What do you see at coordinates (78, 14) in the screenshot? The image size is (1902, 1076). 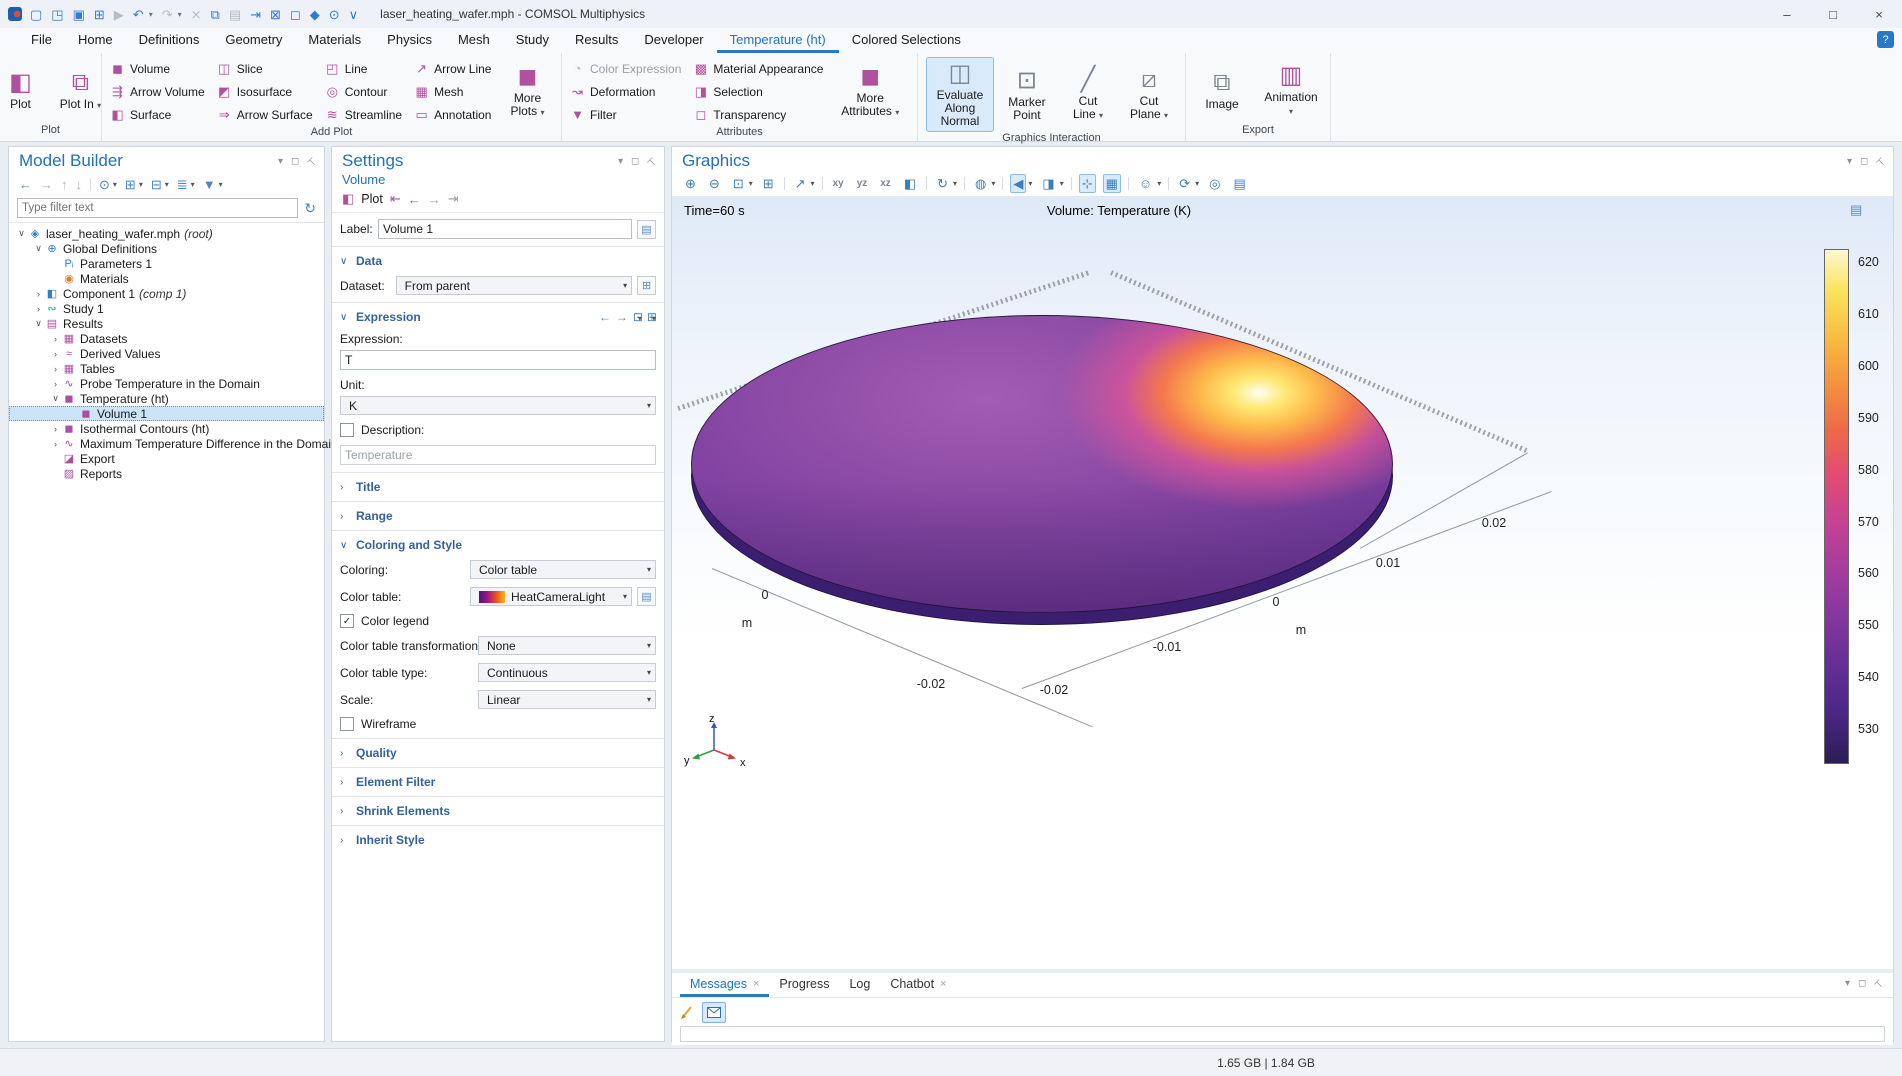 I see `save-icon: ▣` at bounding box center [78, 14].